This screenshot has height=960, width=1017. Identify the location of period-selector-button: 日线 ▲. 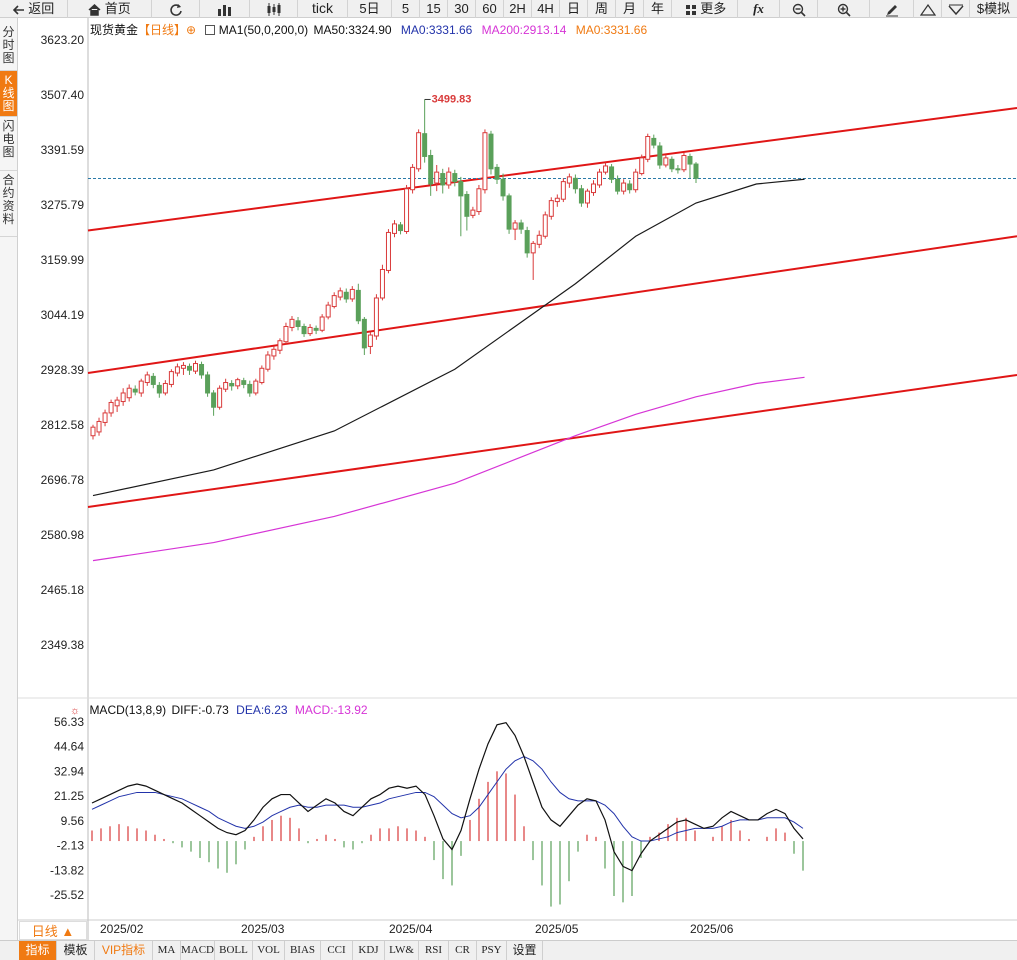
(53, 930).